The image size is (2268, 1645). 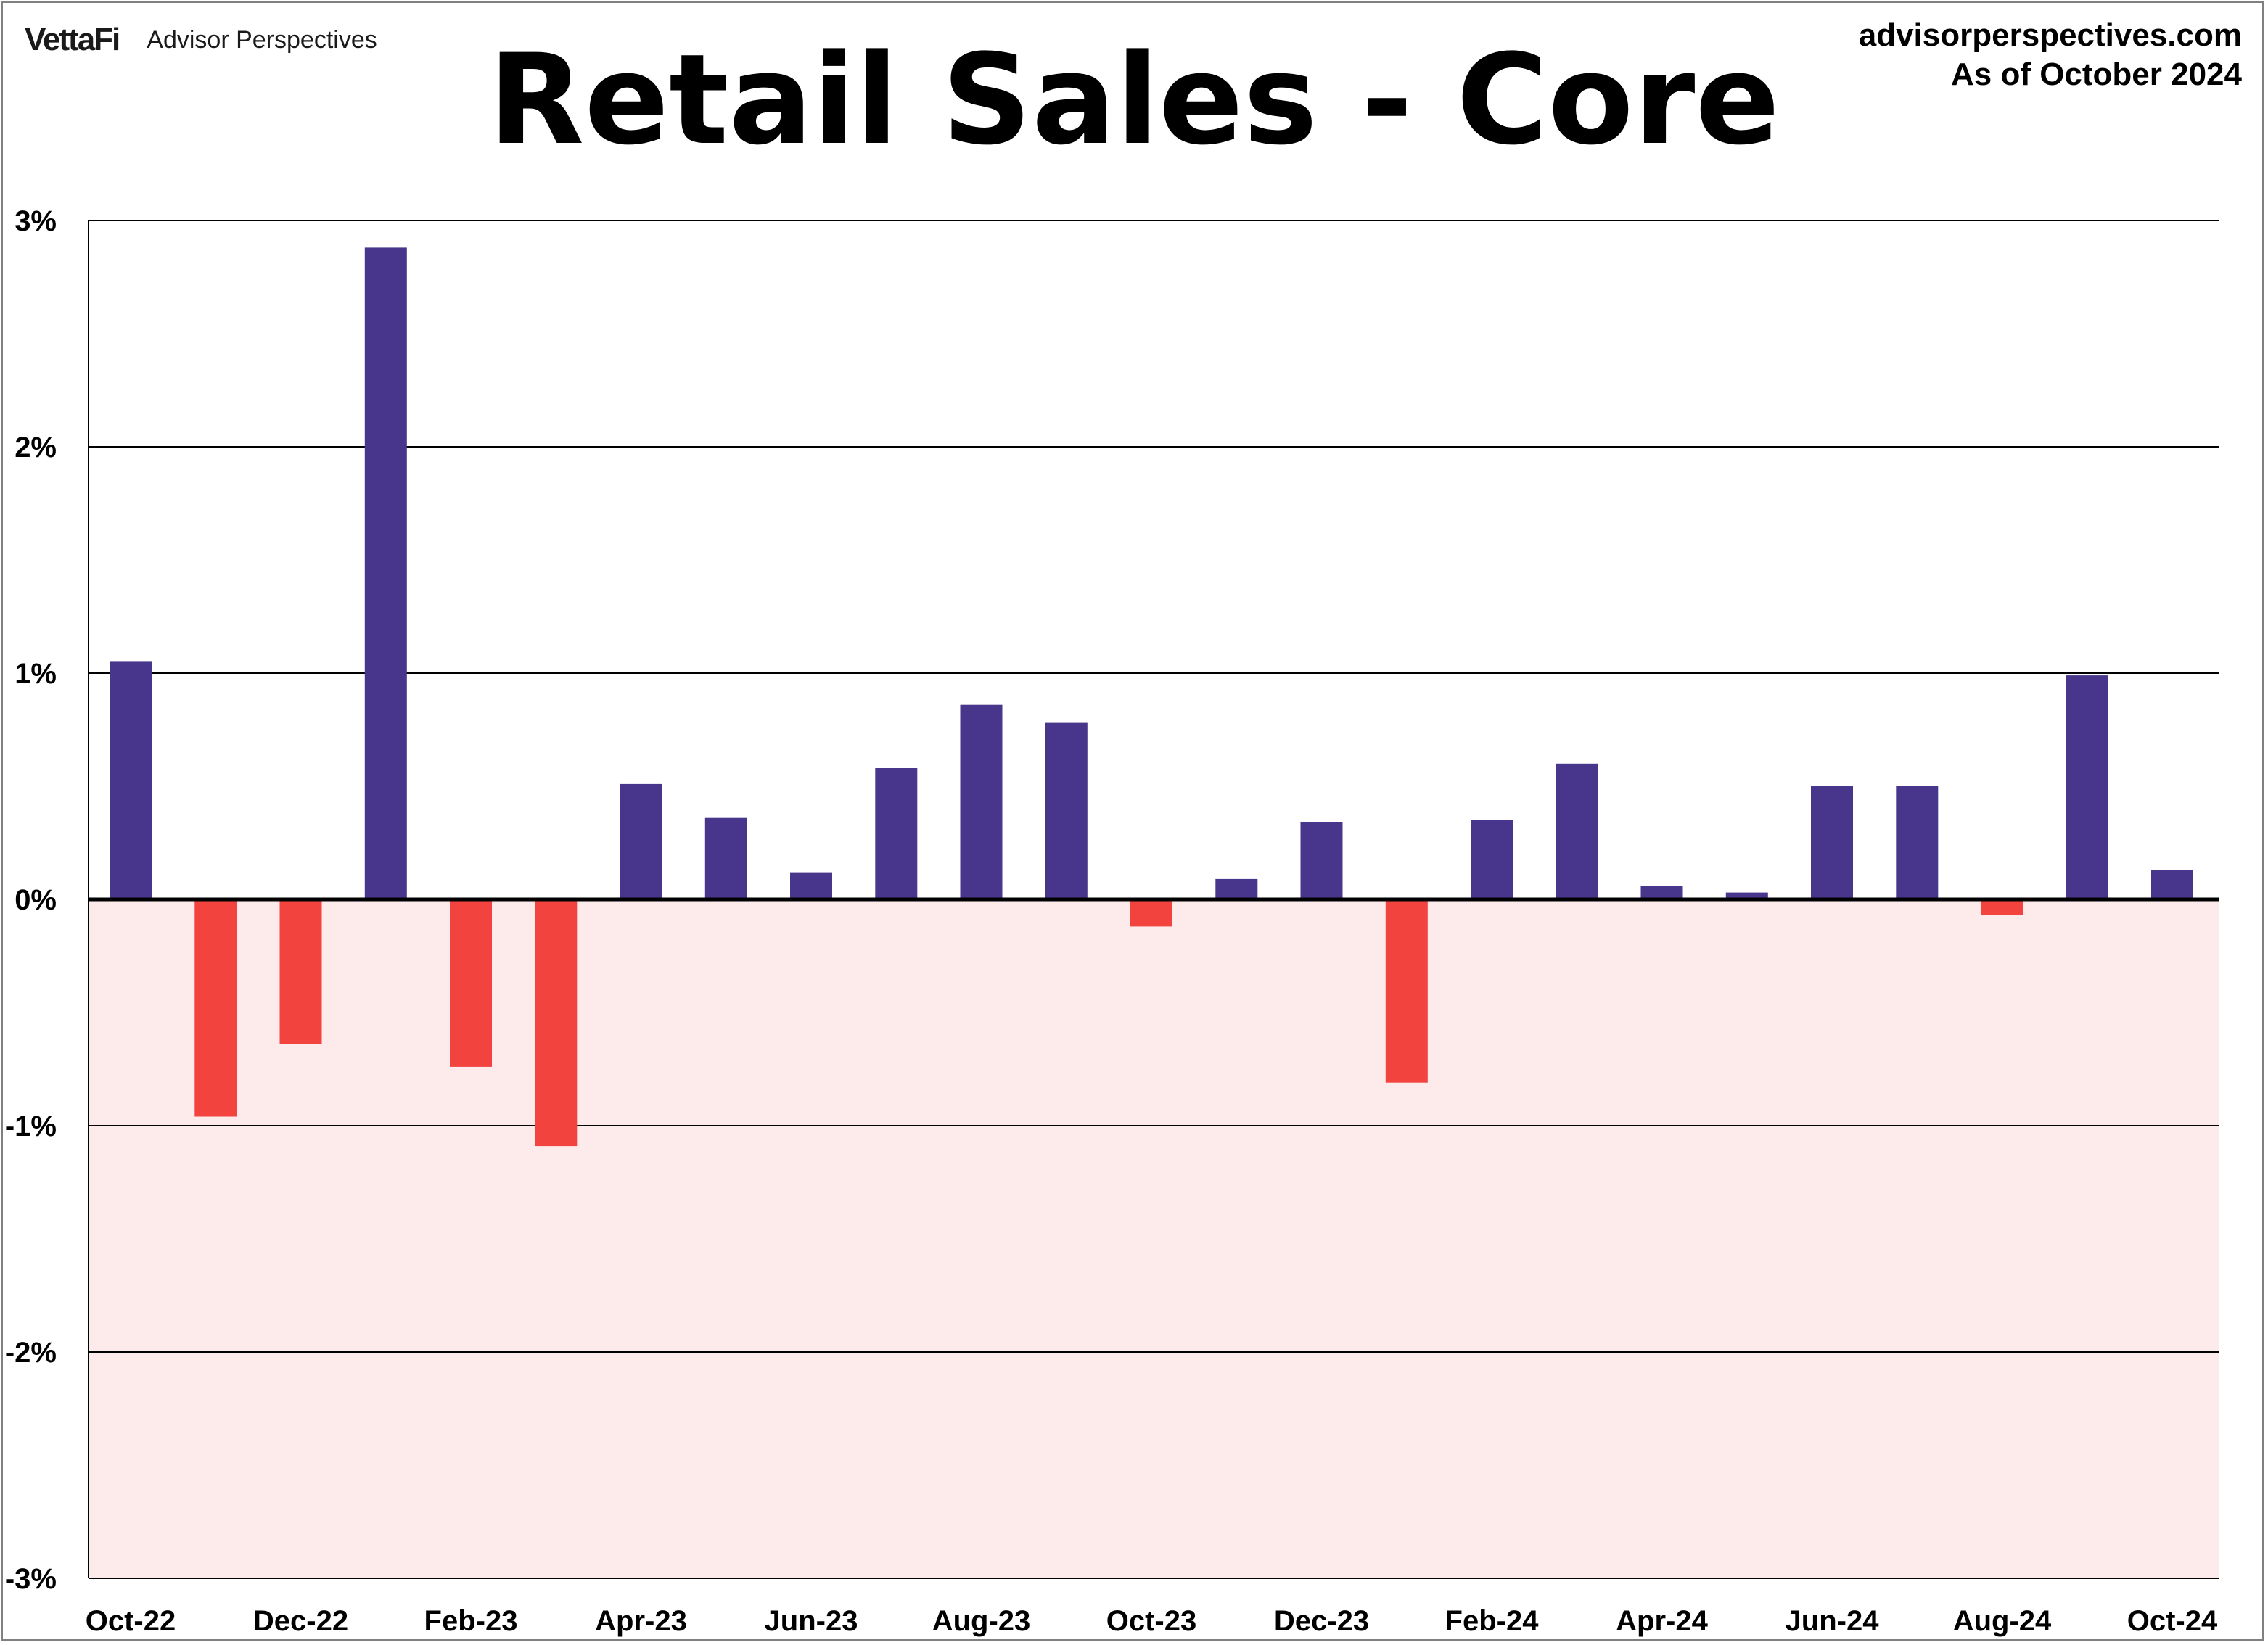 What do you see at coordinates (31, 1353) in the screenshot?
I see `y-tick-label: -2%` at bounding box center [31, 1353].